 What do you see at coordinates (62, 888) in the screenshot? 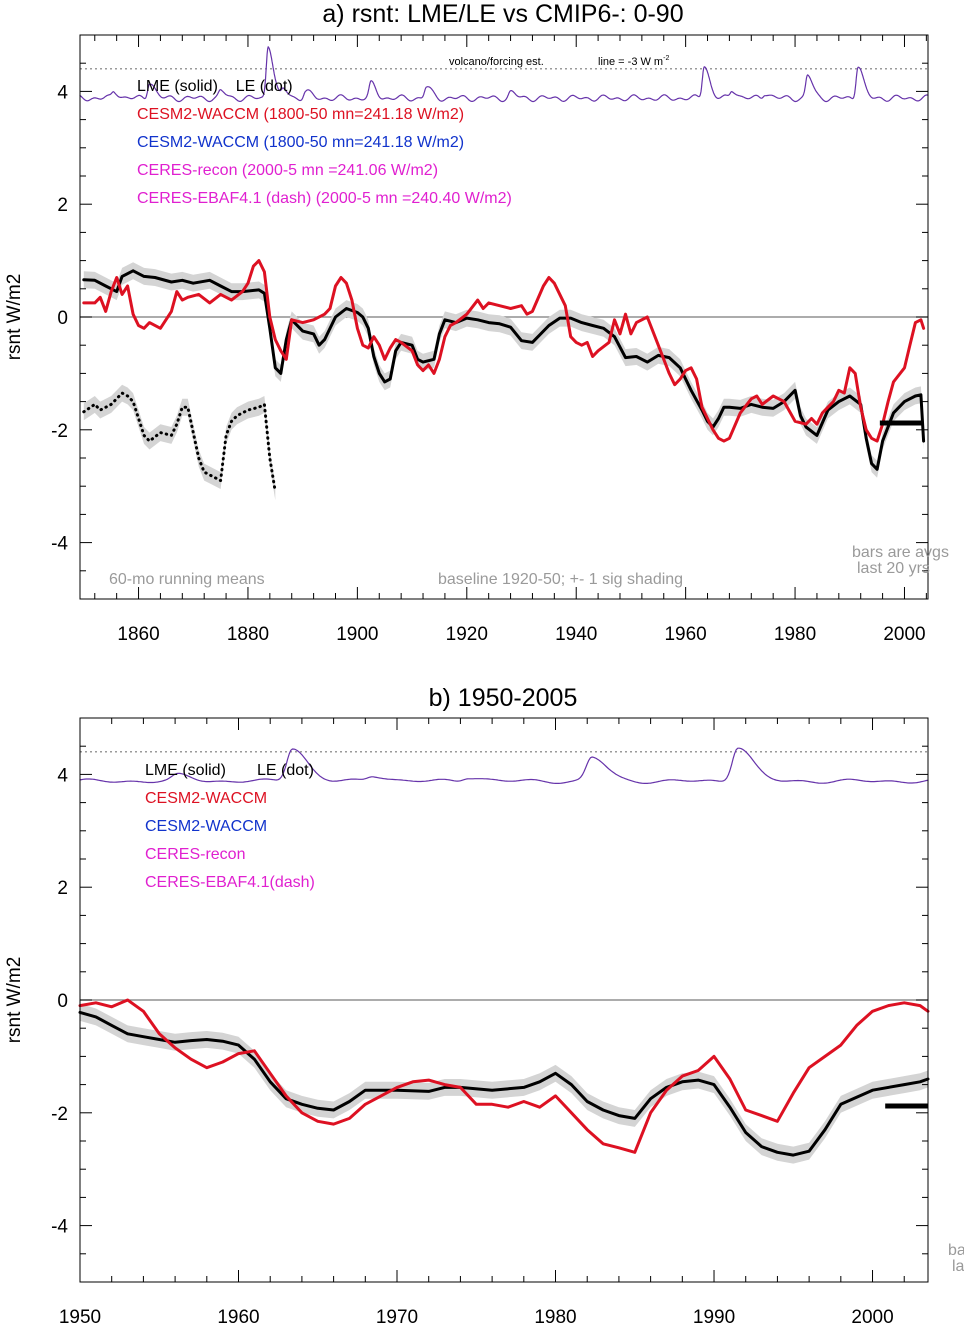
I see `y-tick-label-b: 2` at bounding box center [62, 888].